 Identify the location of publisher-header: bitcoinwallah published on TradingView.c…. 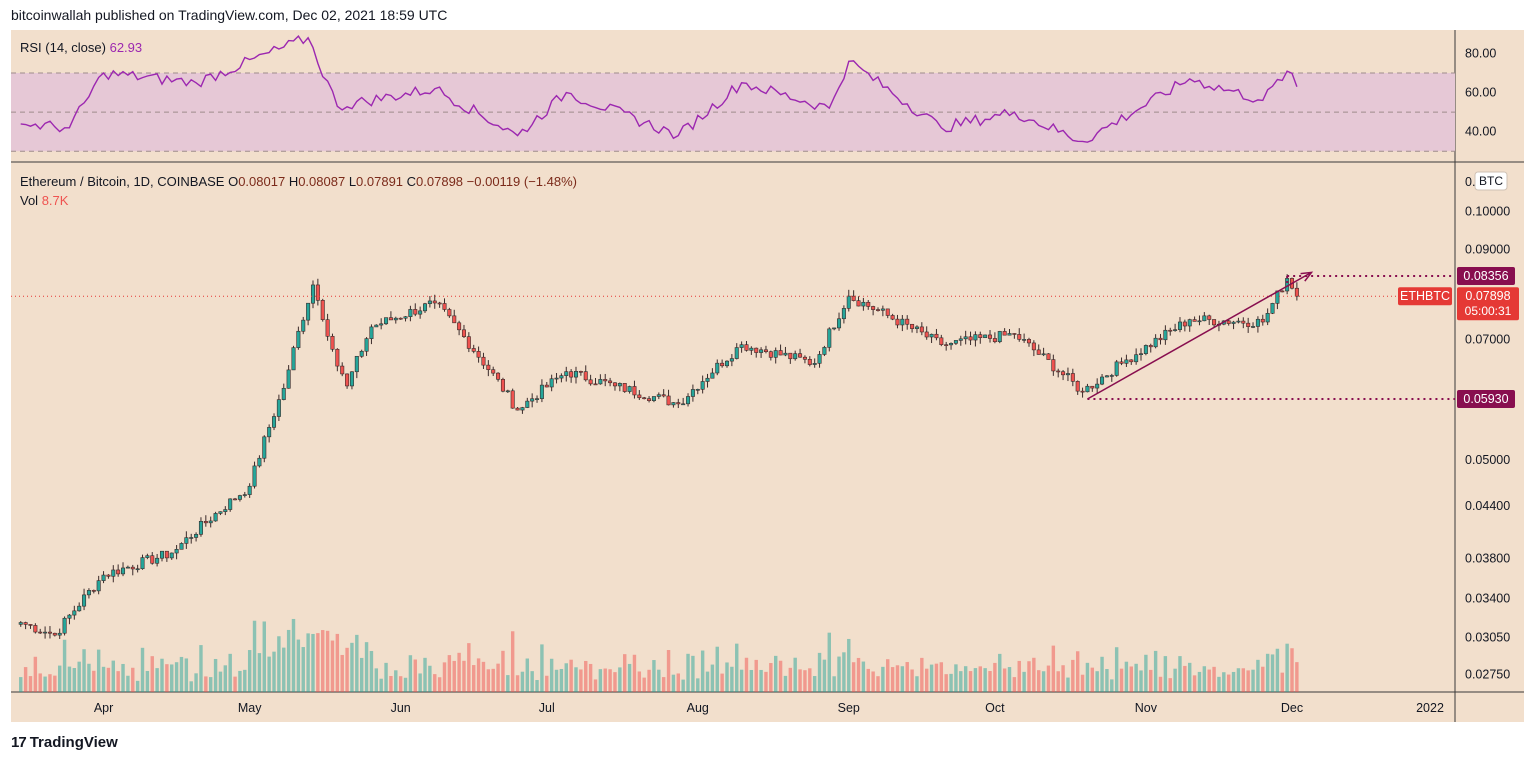
(229, 15).